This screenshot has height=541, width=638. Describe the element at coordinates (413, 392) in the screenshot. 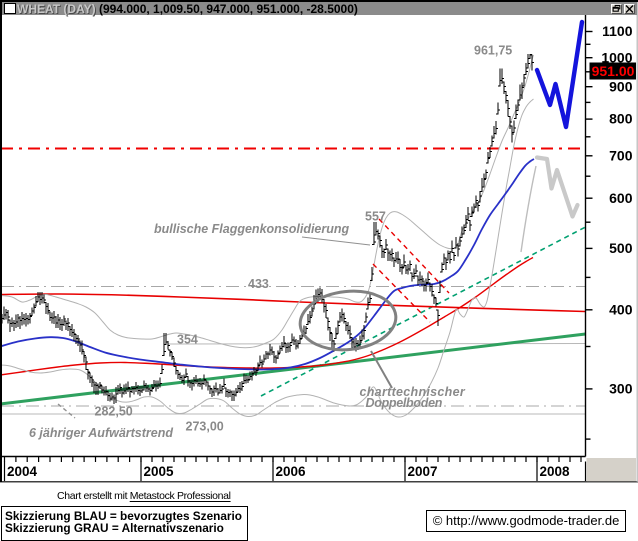

I see `svg-text: charttechnischer` at that location.